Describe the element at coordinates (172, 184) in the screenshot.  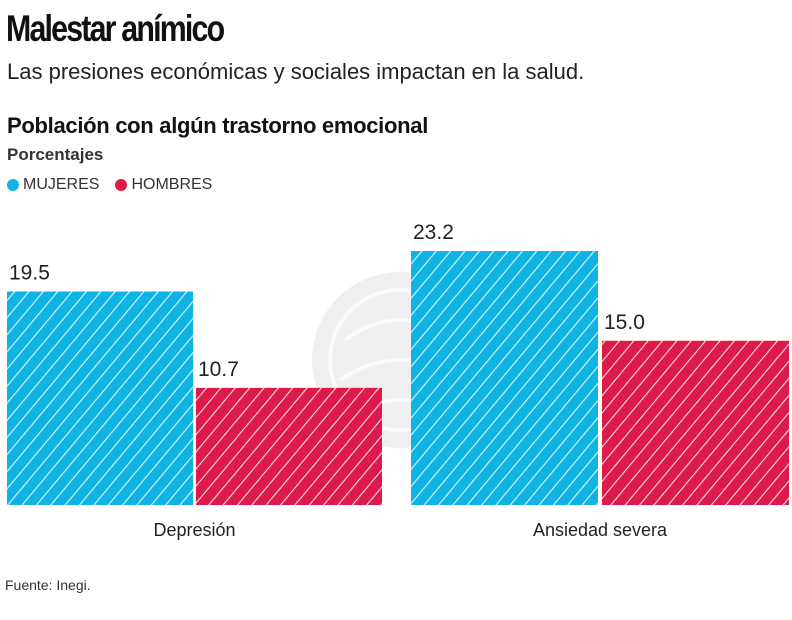
I see `legend-label-hombres: HOMBRES` at that location.